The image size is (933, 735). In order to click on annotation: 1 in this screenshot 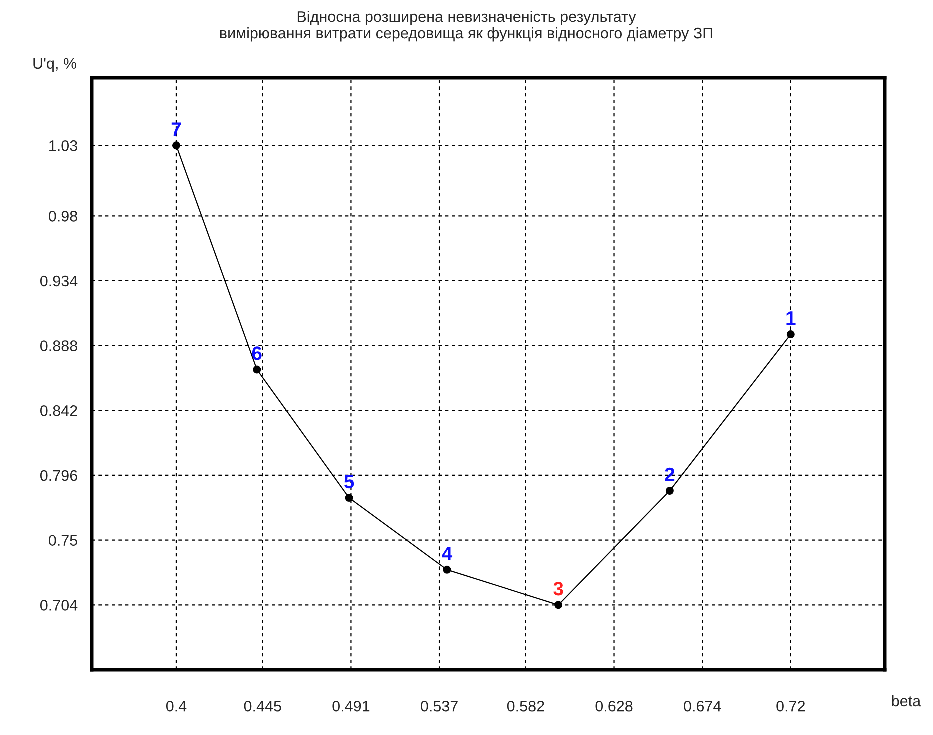, I will do `click(791, 318)`.